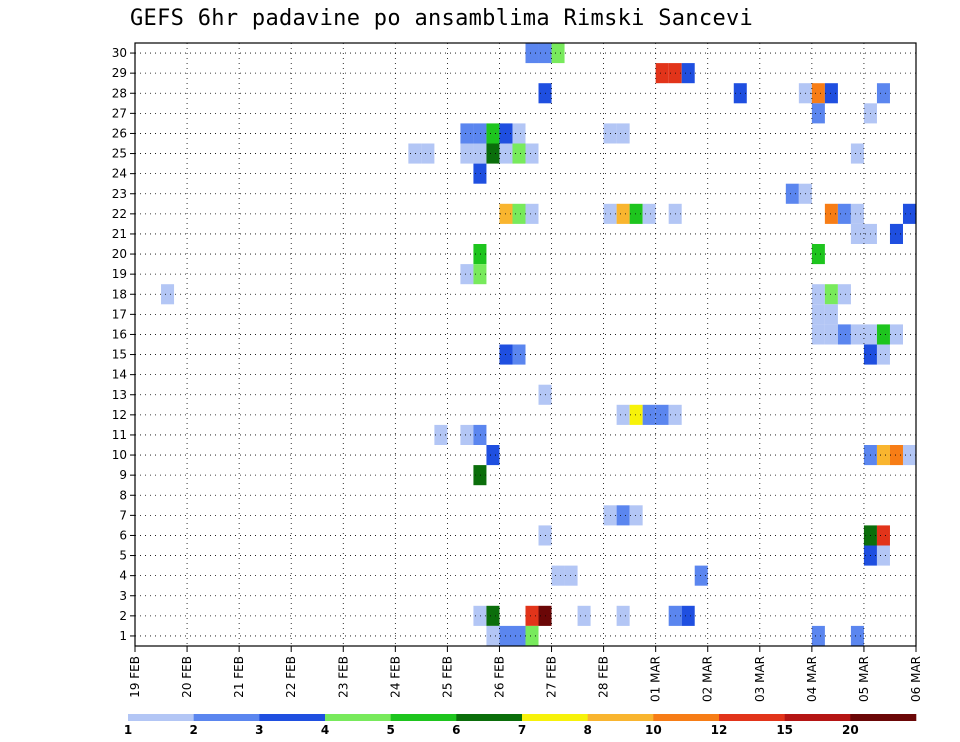  Describe the element at coordinates (119, 234) in the screenshot. I see `y-tick-label: 21` at that location.